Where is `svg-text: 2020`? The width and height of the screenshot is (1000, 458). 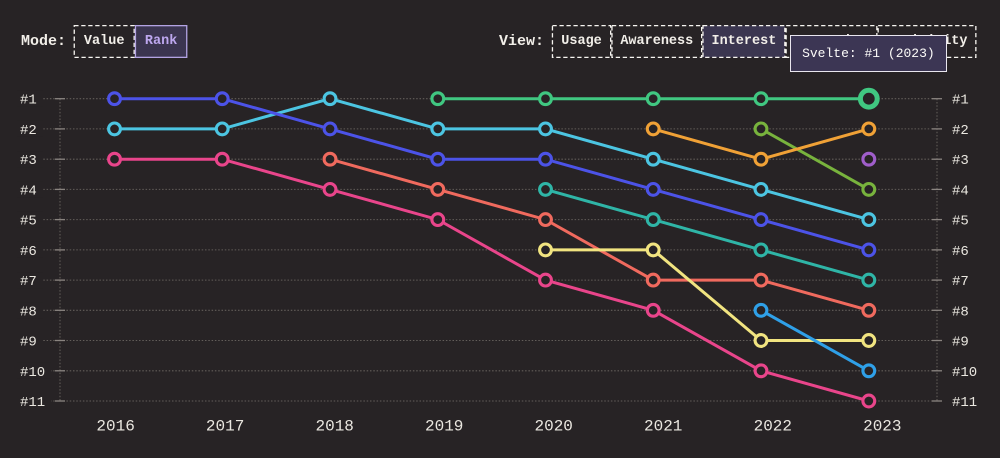
svg-text: 2020 is located at coordinates (553, 427).